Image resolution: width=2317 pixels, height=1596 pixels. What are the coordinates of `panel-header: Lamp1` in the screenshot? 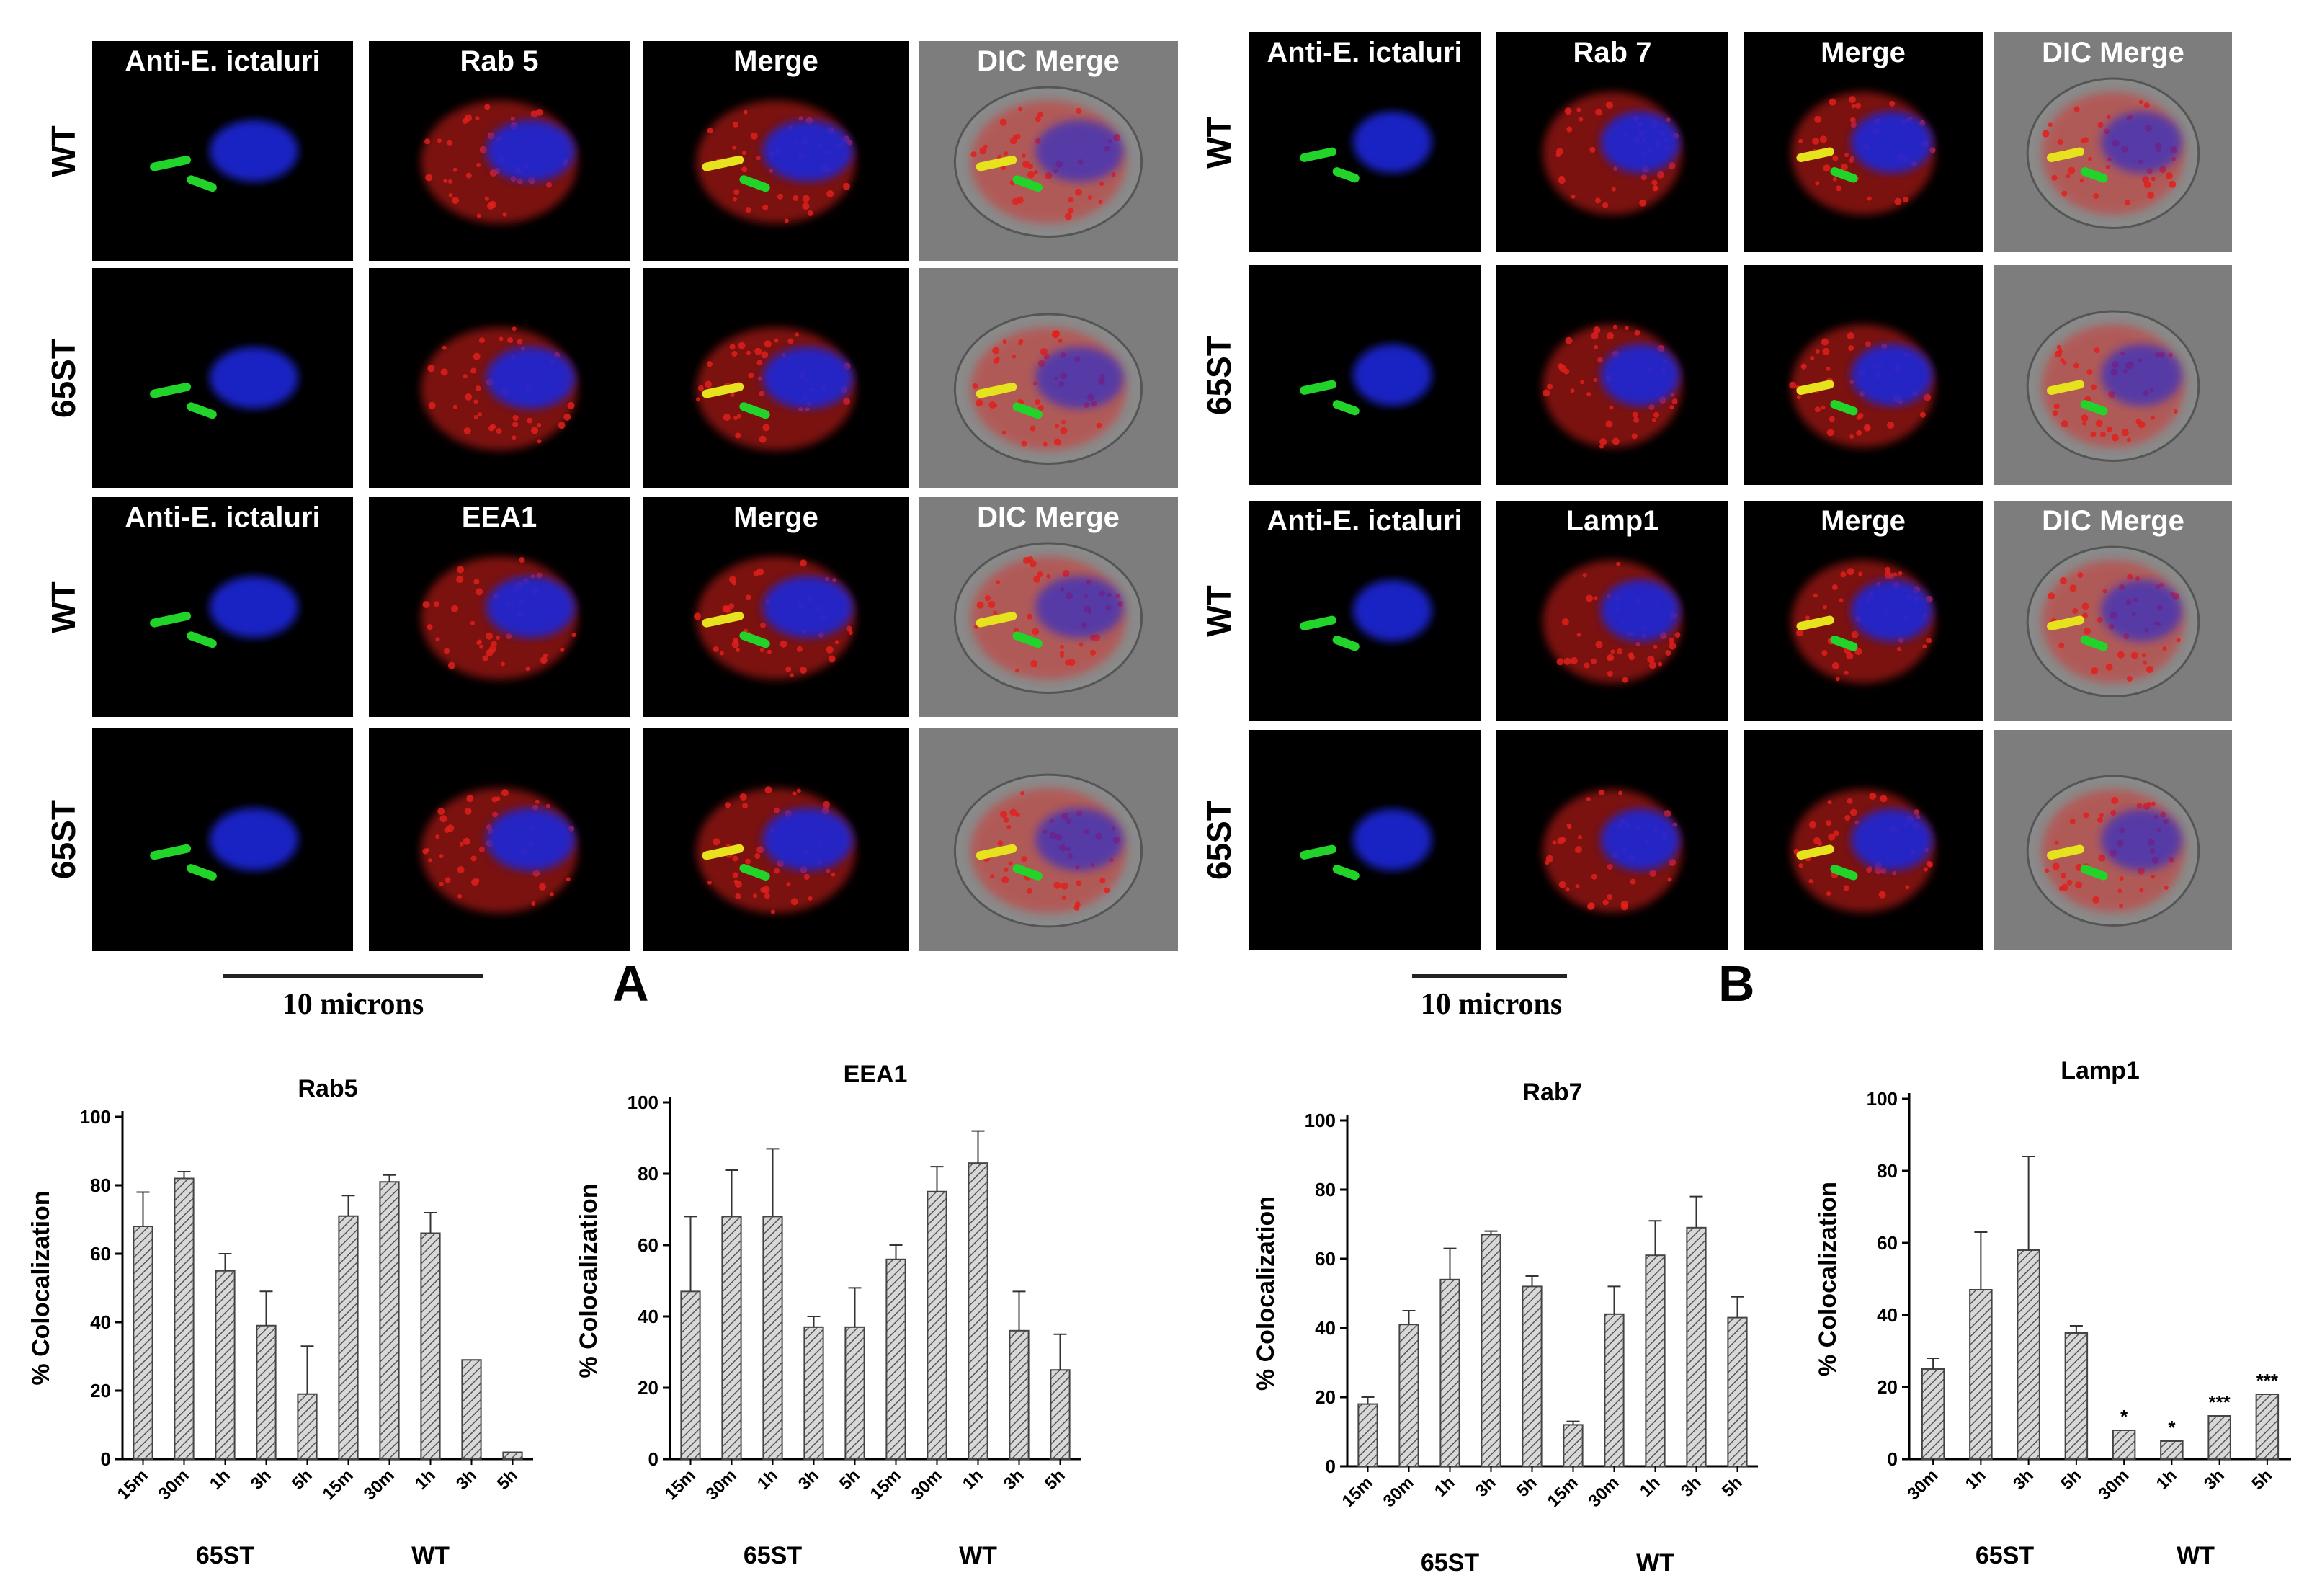 It's located at (1612, 521).